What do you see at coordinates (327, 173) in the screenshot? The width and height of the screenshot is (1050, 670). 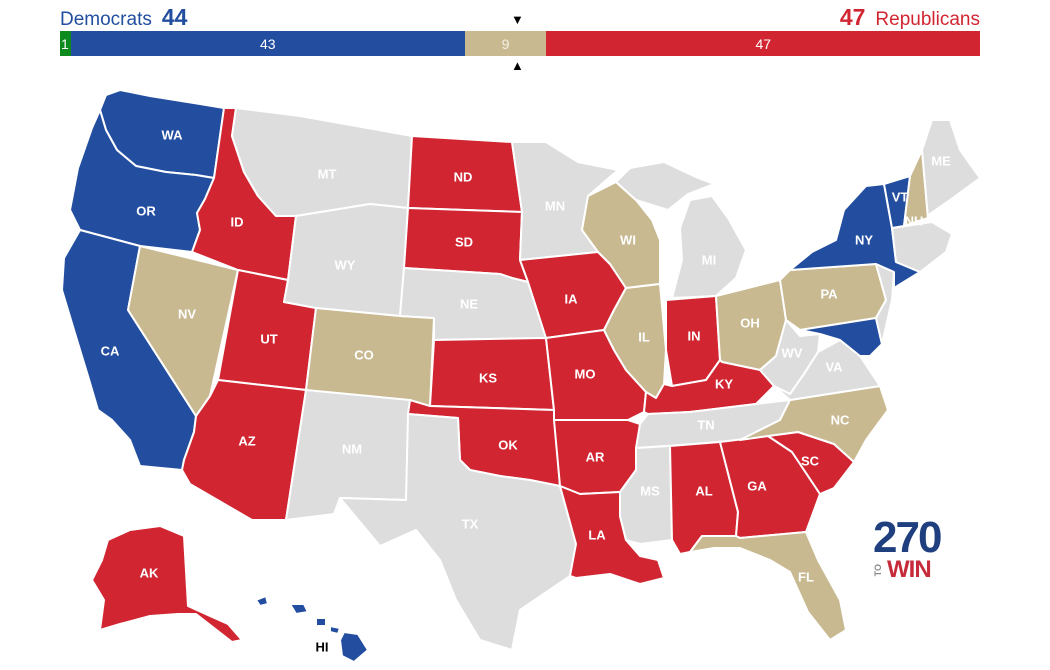 I see `state-label-MT: MT` at bounding box center [327, 173].